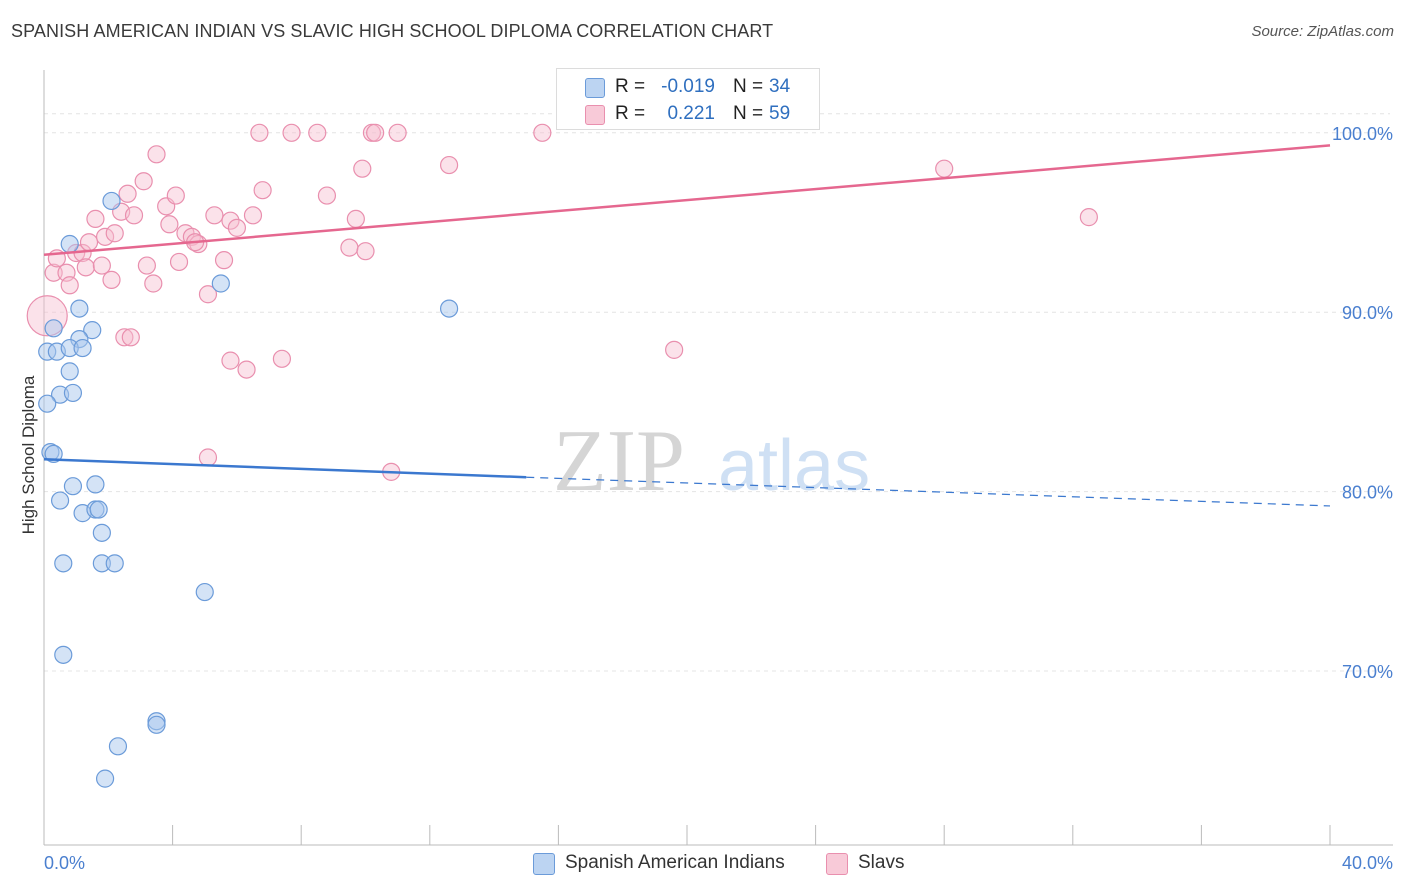 The width and height of the screenshot is (1406, 892). Describe the element at coordinates (794, 466) in the screenshot. I see `watermark-atlas: atlas` at that location.